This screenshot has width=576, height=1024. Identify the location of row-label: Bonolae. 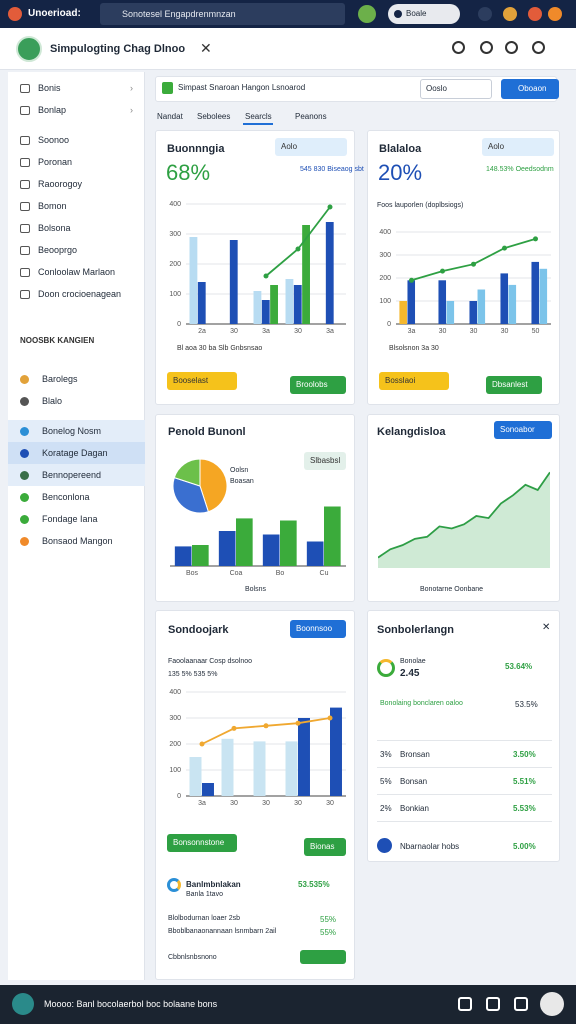
(413, 661).